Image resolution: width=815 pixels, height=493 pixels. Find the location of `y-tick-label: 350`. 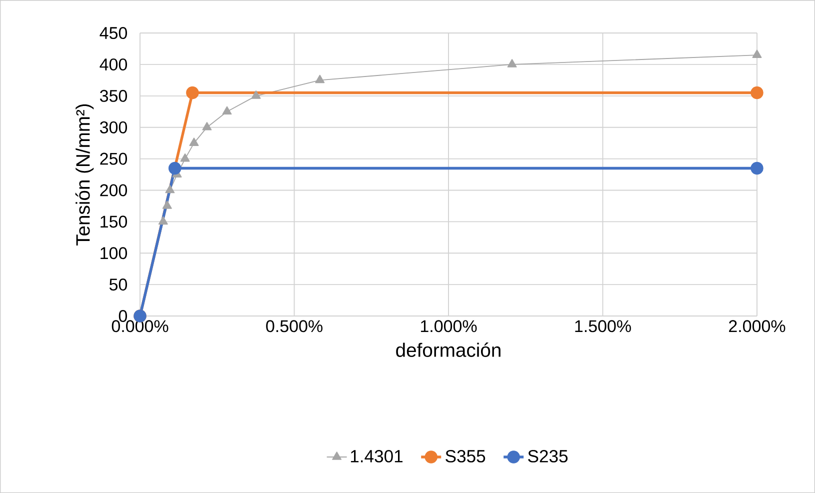

y-tick-label: 350 is located at coordinates (114, 96).